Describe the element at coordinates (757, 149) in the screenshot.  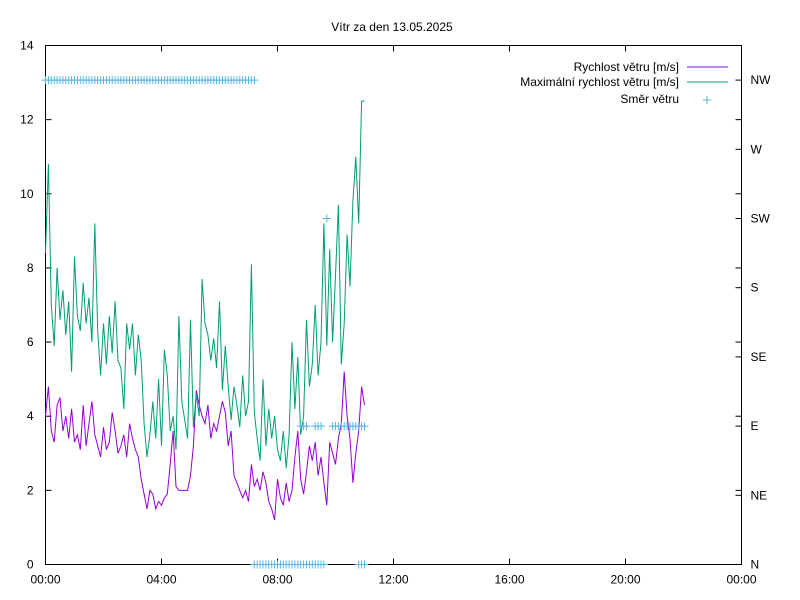
I see `y2-tick-label: W` at that location.